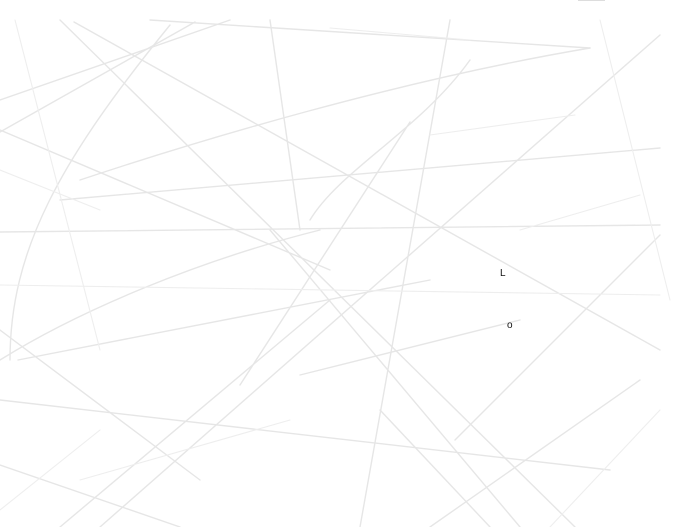  What do you see at coordinates (510, 325) in the screenshot?
I see `glyph-letter-o: o` at bounding box center [510, 325].